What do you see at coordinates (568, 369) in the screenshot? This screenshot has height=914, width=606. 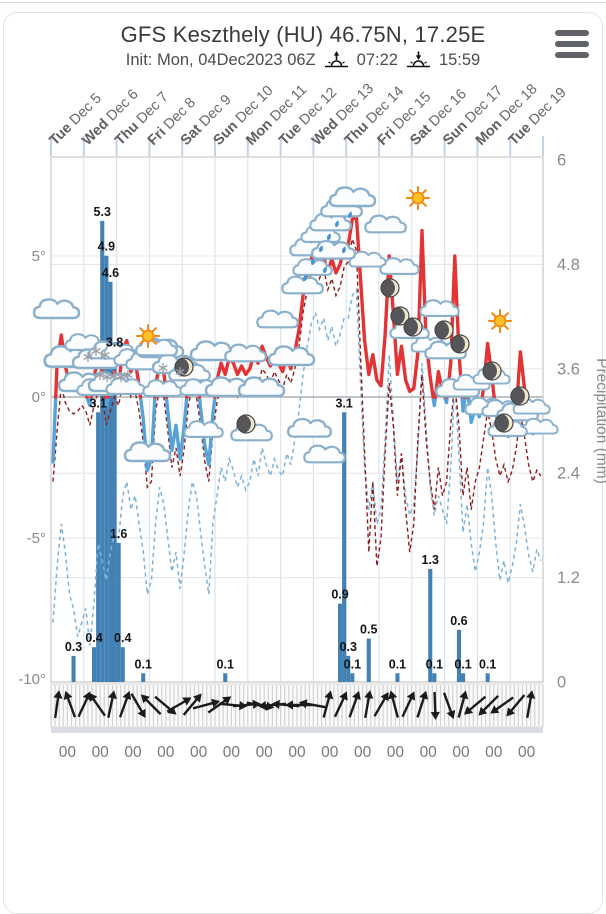 I see `precip-axis-tick: 3.6` at bounding box center [568, 369].